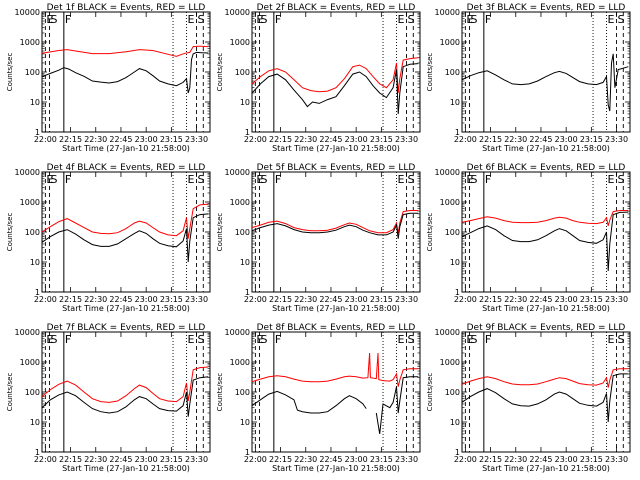 The height and width of the screenshot is (480, 640). I want to click on panel-title: Det 8f BLACK = Events, RED = LLD, so click(336, 328).